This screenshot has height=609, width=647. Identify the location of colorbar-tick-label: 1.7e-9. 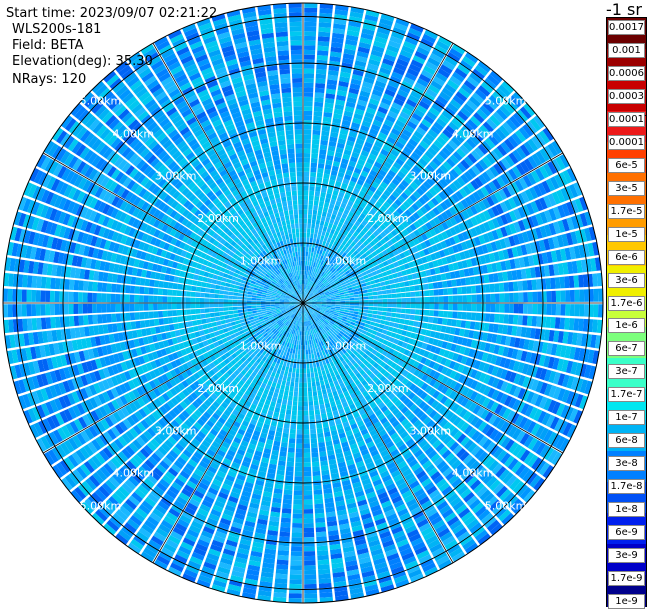
(626, 579).